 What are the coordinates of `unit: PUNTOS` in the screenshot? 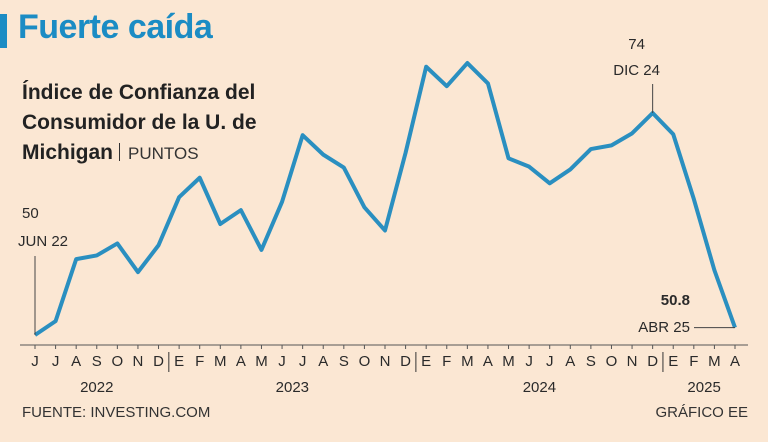 It's located at (156, 153).